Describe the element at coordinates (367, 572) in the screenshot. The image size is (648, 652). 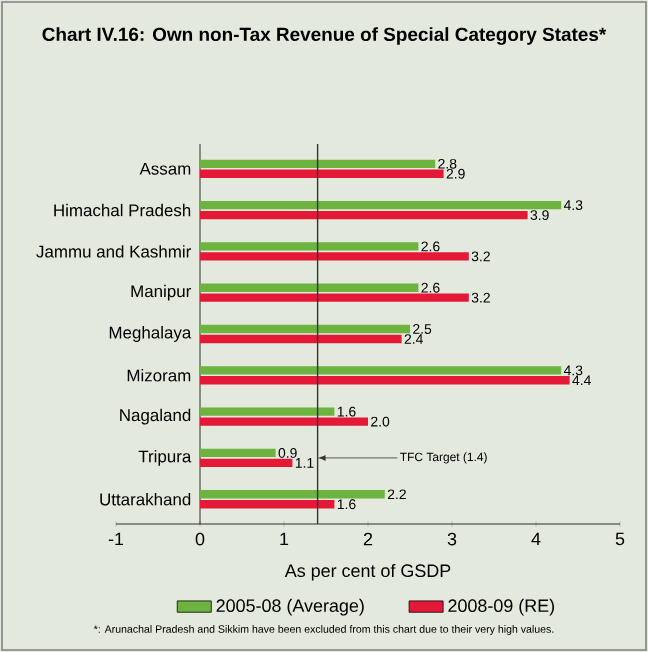
I see `x-axis-title: As per cent of GSDP` at that location.